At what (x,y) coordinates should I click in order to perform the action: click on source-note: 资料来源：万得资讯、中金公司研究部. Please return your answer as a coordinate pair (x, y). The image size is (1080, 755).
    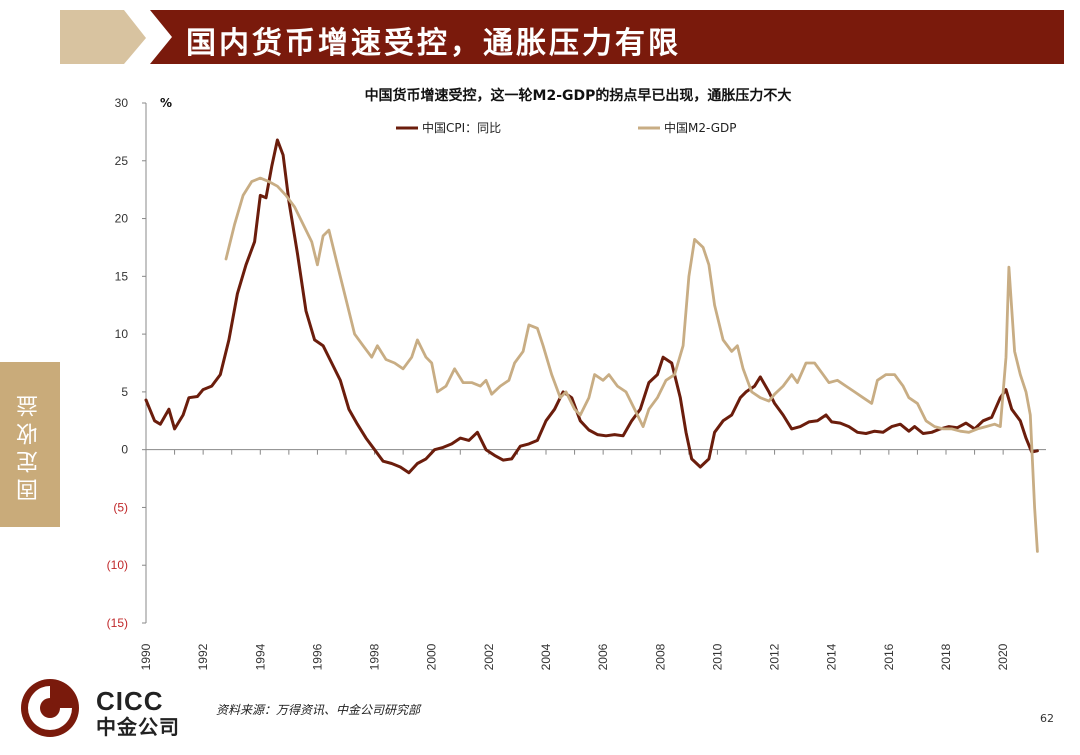
    Looking at the image, I should click on (318, 710).